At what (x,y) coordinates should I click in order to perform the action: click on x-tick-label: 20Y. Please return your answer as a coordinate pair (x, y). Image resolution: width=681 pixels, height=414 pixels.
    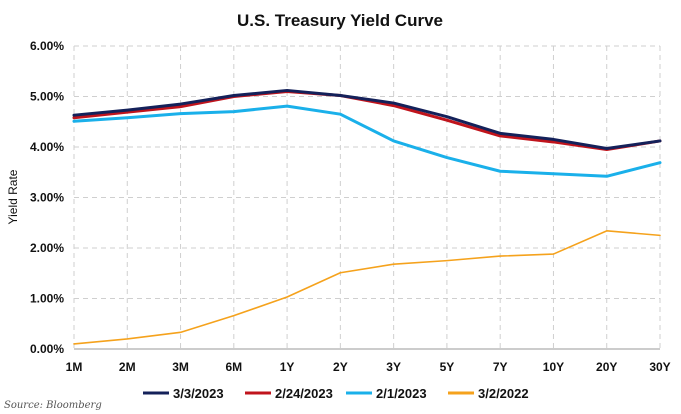
    Looking at the image, I should click on (606, 367).